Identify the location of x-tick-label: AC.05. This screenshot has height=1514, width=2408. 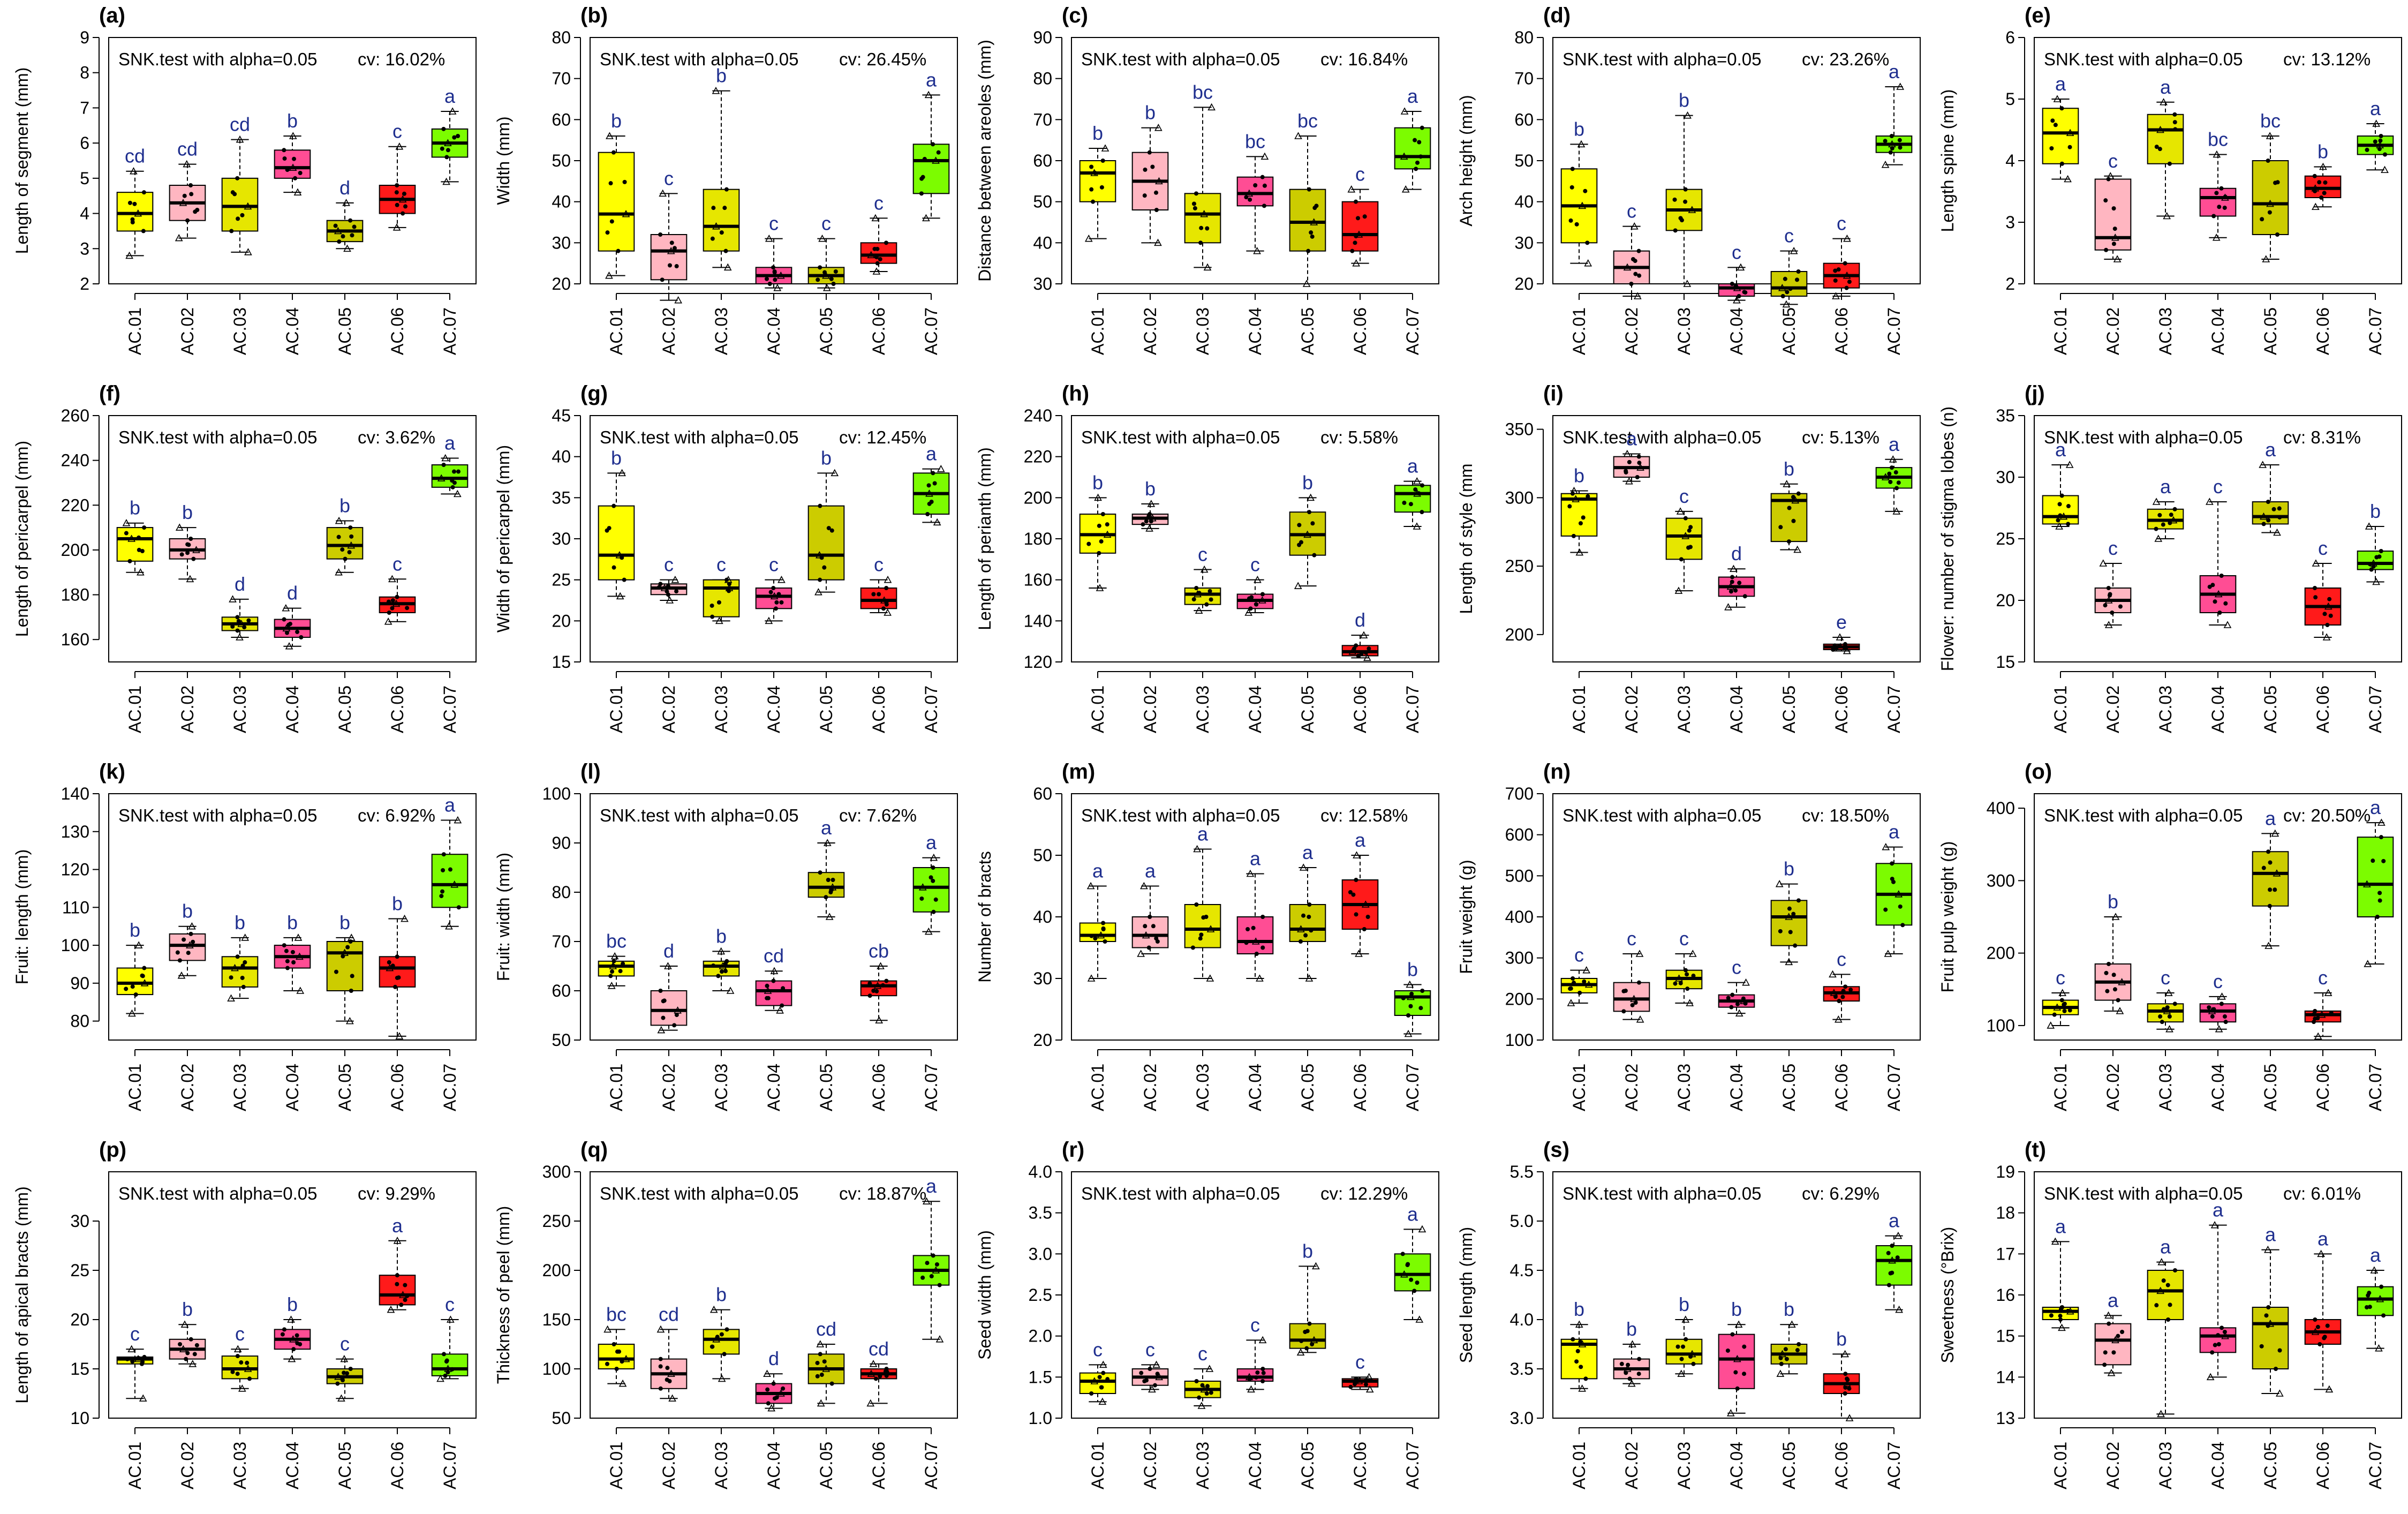
(1307, 709).